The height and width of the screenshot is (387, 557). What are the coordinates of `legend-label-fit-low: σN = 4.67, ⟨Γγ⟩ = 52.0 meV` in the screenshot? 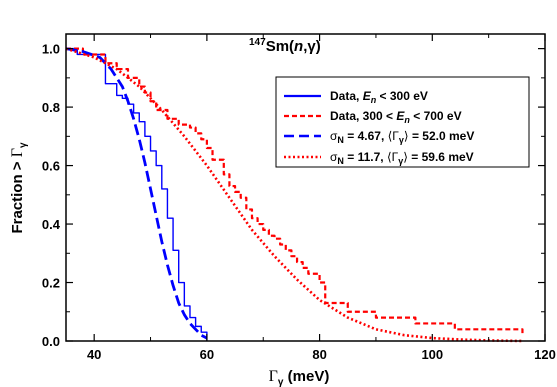 It's located at (402, 137).